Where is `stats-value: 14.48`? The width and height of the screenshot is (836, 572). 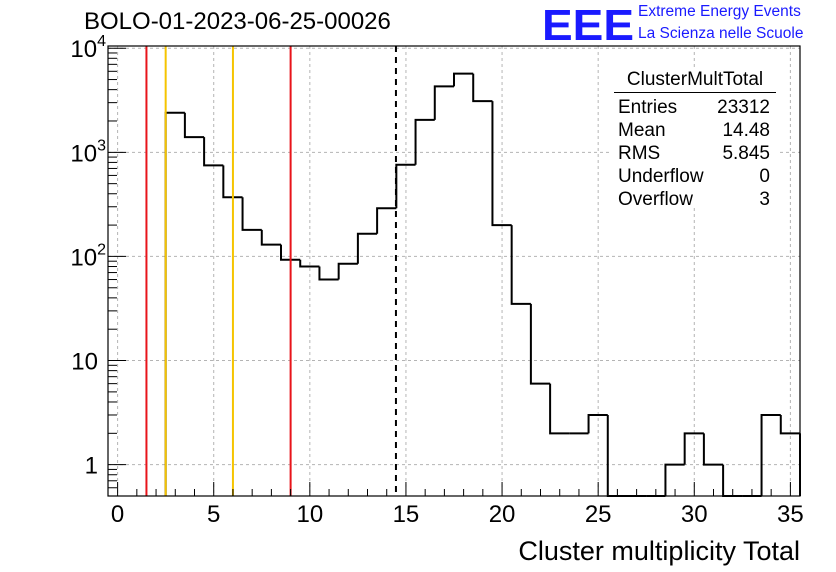 stats-value: 14.48 is located at coordinates (746, 130).